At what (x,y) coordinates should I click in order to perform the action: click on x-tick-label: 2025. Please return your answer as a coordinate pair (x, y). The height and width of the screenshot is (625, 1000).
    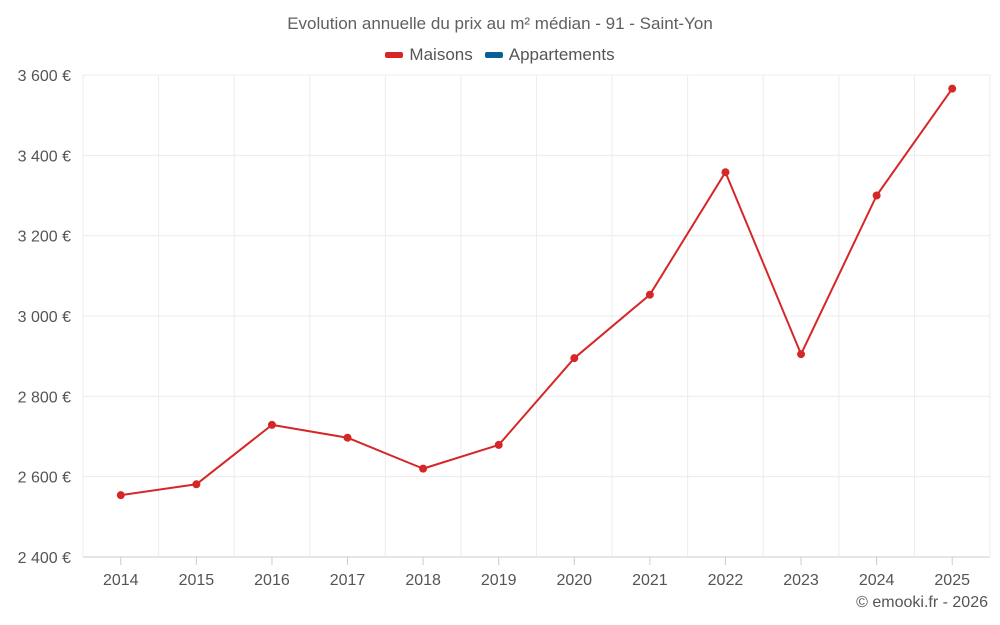
    Looking at the image, I should click on (952, 580).